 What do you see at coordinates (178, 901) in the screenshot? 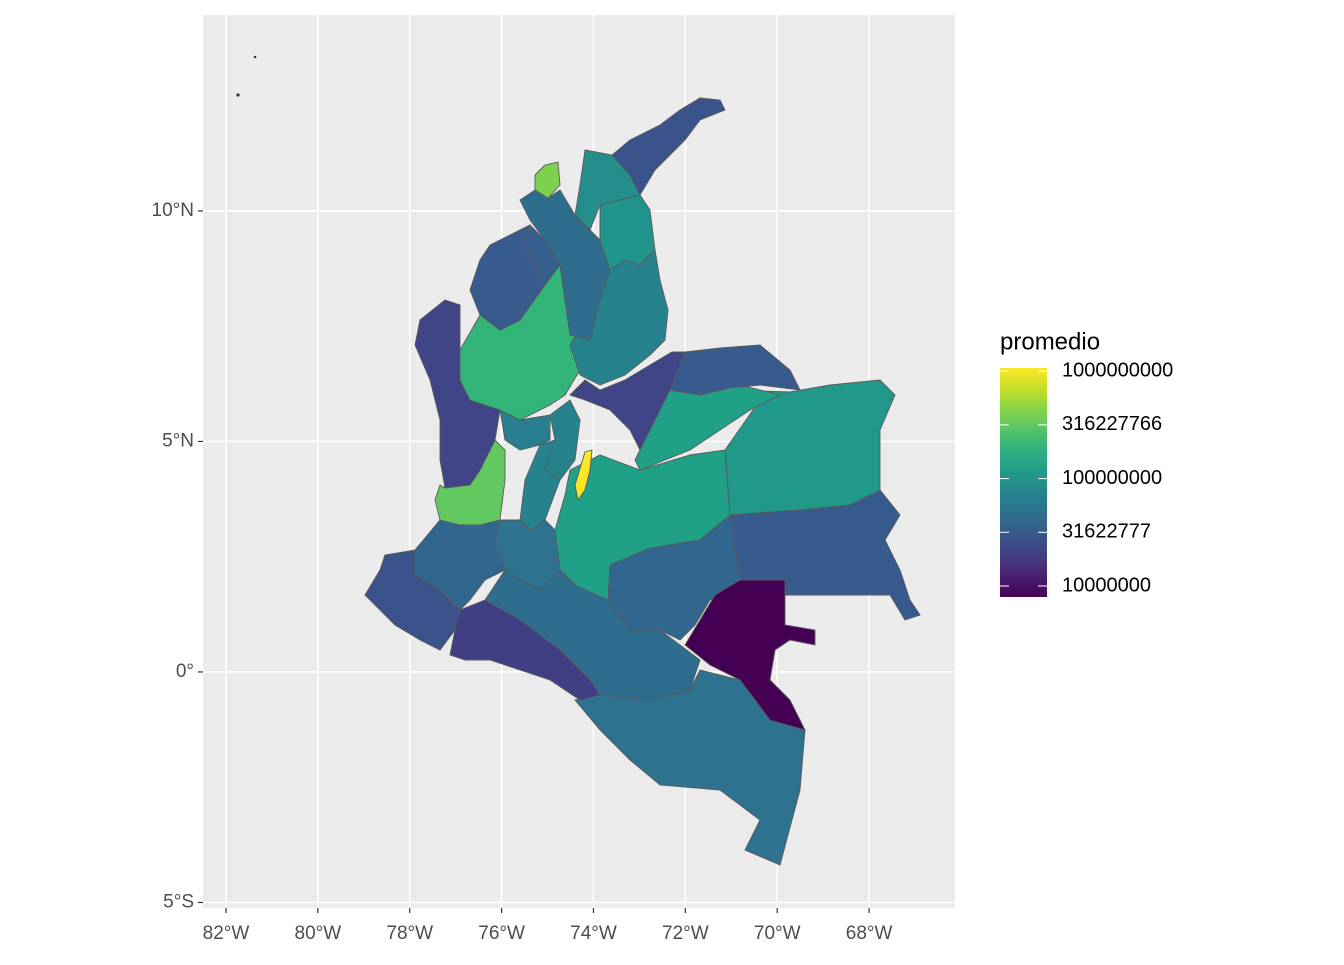
I see `y-tick-label: 5°S` at bounding box center [178, 901].